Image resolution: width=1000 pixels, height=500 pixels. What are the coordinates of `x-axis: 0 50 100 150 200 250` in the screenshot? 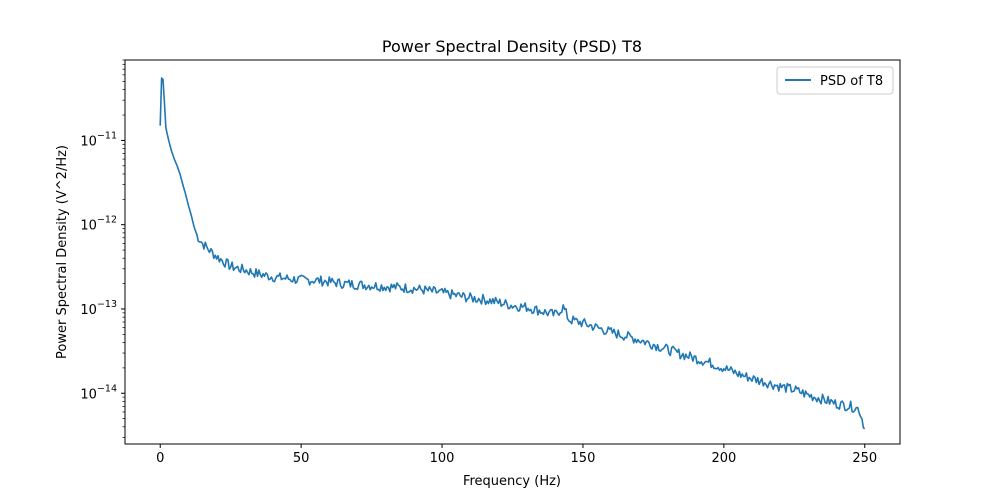 It's located at (516, 455).